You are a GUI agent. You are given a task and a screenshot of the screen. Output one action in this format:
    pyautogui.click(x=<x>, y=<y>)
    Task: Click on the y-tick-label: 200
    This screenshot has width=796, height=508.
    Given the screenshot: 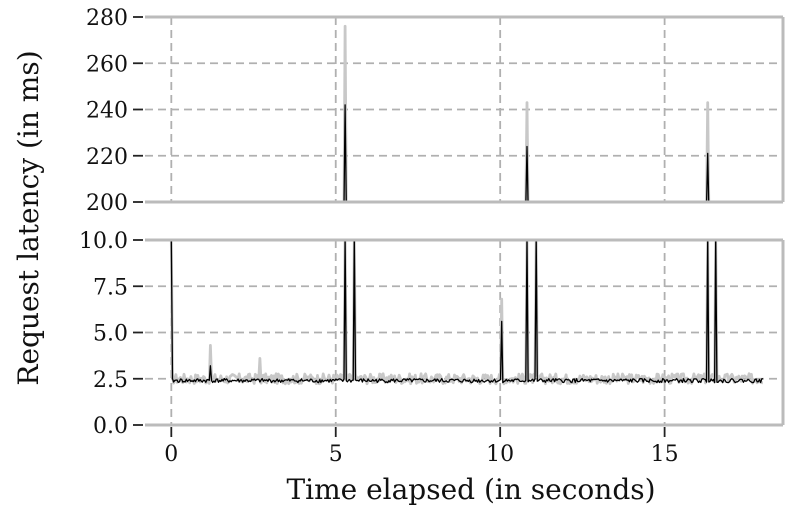 What is the action you would take?
    pyautogui.click(x=107, y=203)
    